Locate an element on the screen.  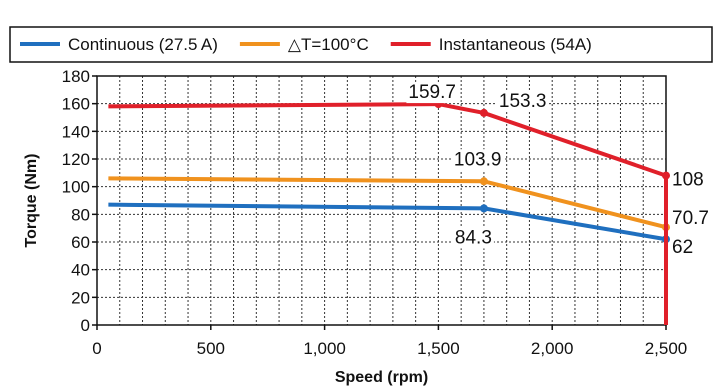
y-tick-label: 80 is located at coordinates (80, 214).